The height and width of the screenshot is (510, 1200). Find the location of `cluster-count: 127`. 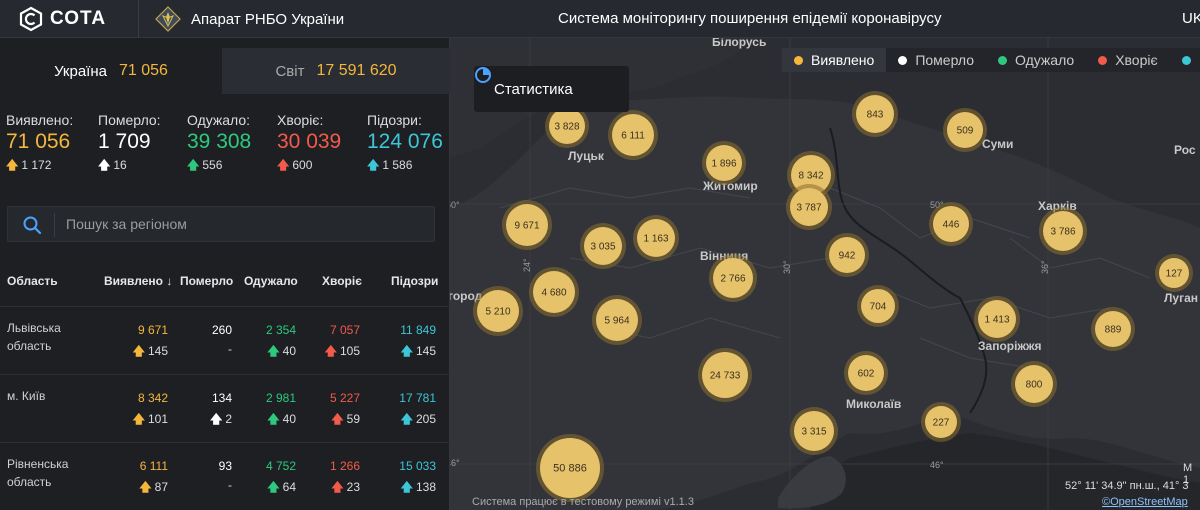

cluster-count: 127 is located at coordinates (1174, 274).